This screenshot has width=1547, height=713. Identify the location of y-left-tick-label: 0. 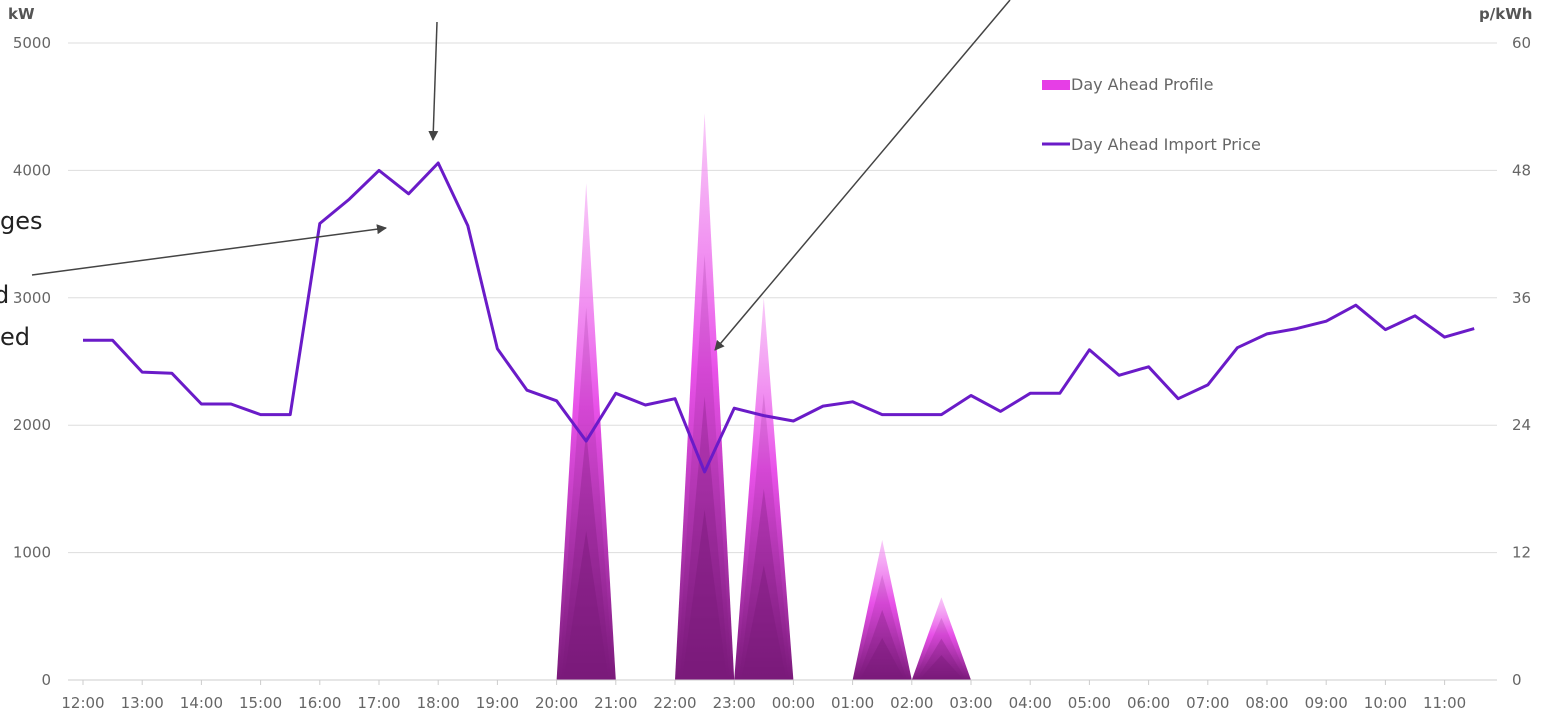
(46, 680).